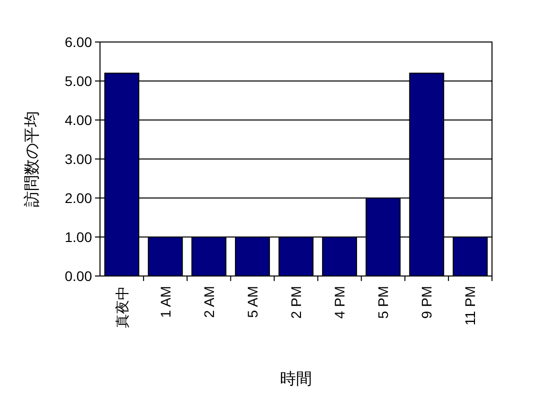 The width and height of the screenshot is (548, 398). What do you see at coordinates (340, 302) in the screenshot?
I see `x-tick-label: 4 PM` at bounding box center [340, 302].